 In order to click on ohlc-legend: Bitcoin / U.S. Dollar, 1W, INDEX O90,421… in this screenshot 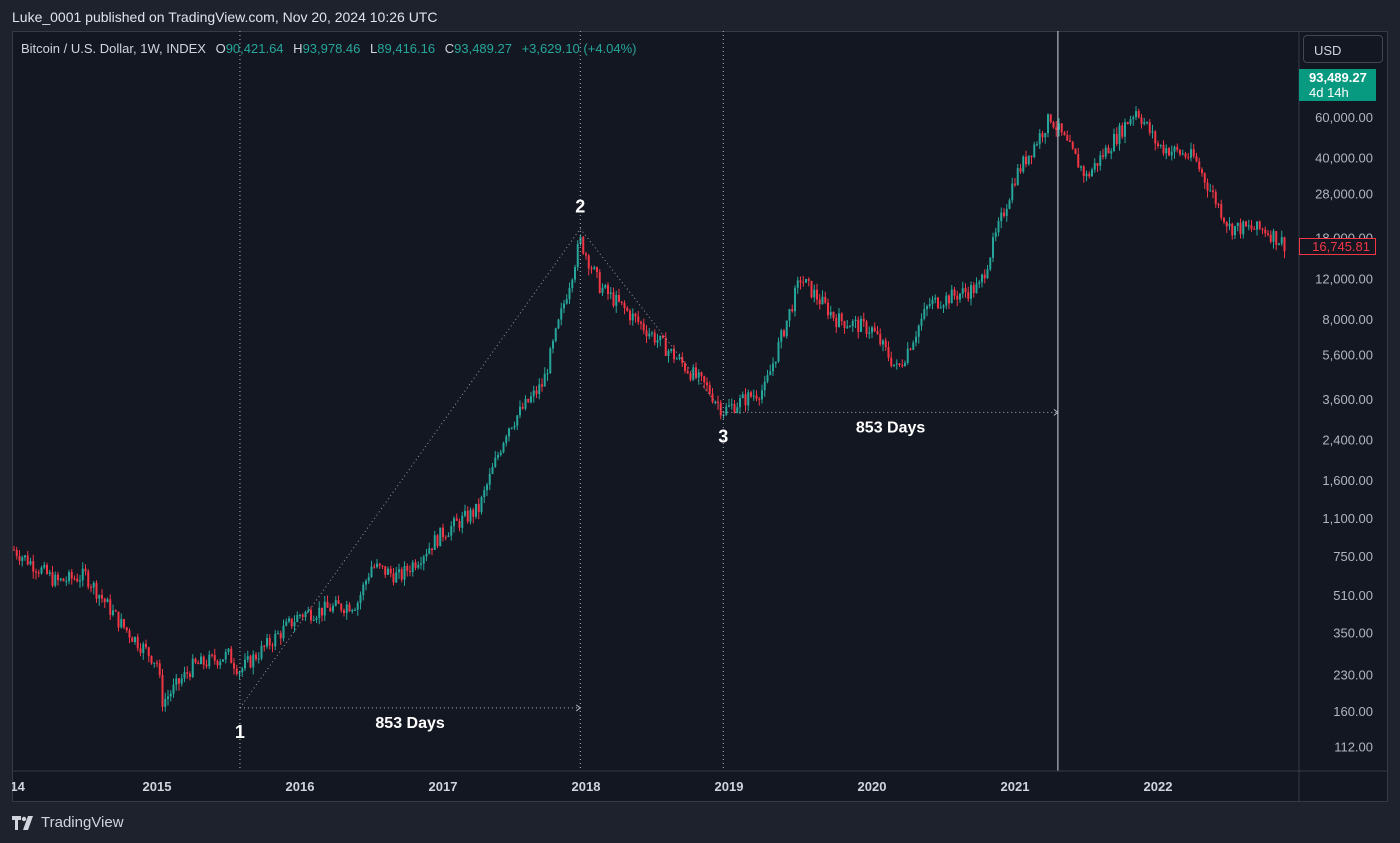, I will do `click(332, 48)`.